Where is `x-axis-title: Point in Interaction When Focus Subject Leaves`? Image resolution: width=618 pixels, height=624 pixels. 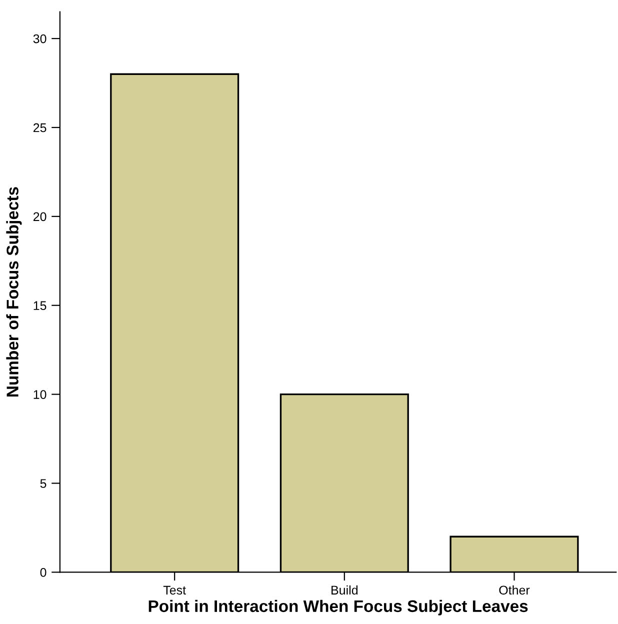
x-axis-title: Point in Interaction When Focus Subject Leaves is located at coordinates (338, 608).